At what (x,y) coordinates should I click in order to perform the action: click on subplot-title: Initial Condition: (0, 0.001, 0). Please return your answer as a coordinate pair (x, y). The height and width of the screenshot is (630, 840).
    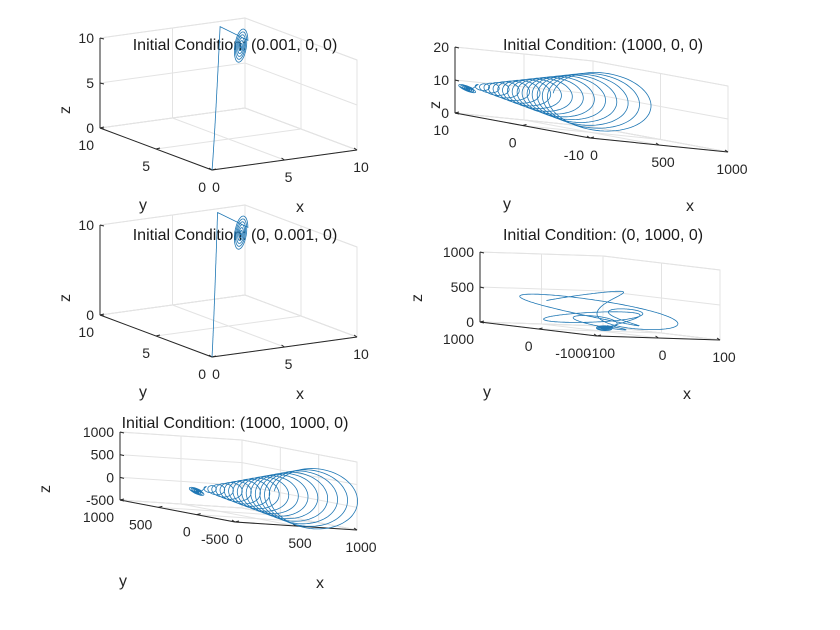
    Looking at the image, I should click on (235, 235).